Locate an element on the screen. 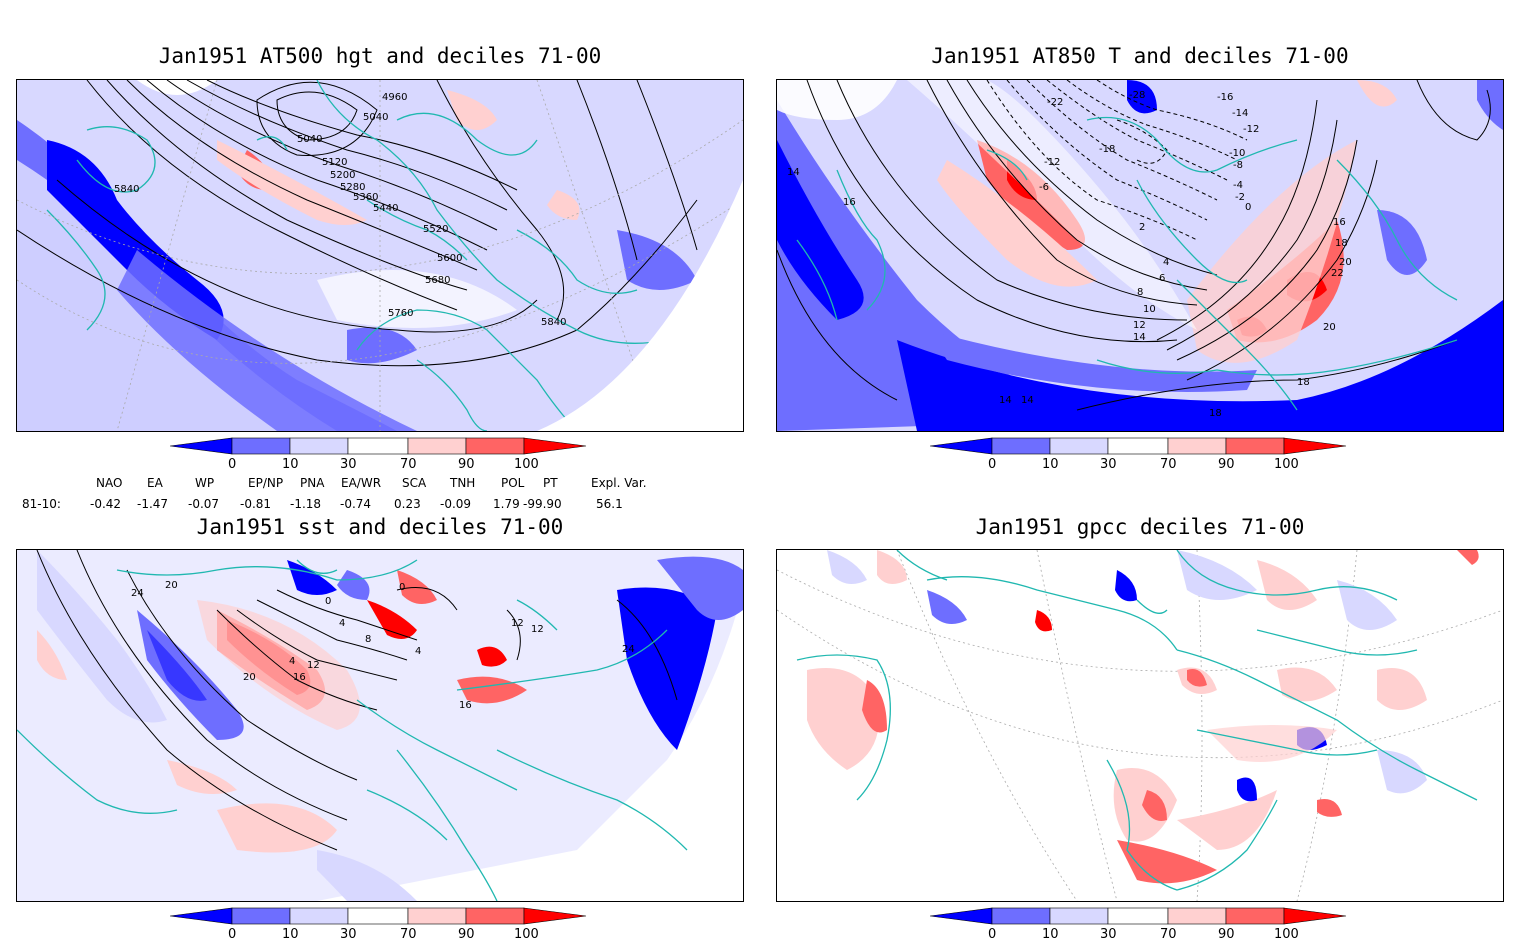 The image size is (1520, 940). index-header: SCA is located at coordinates (414, 483).